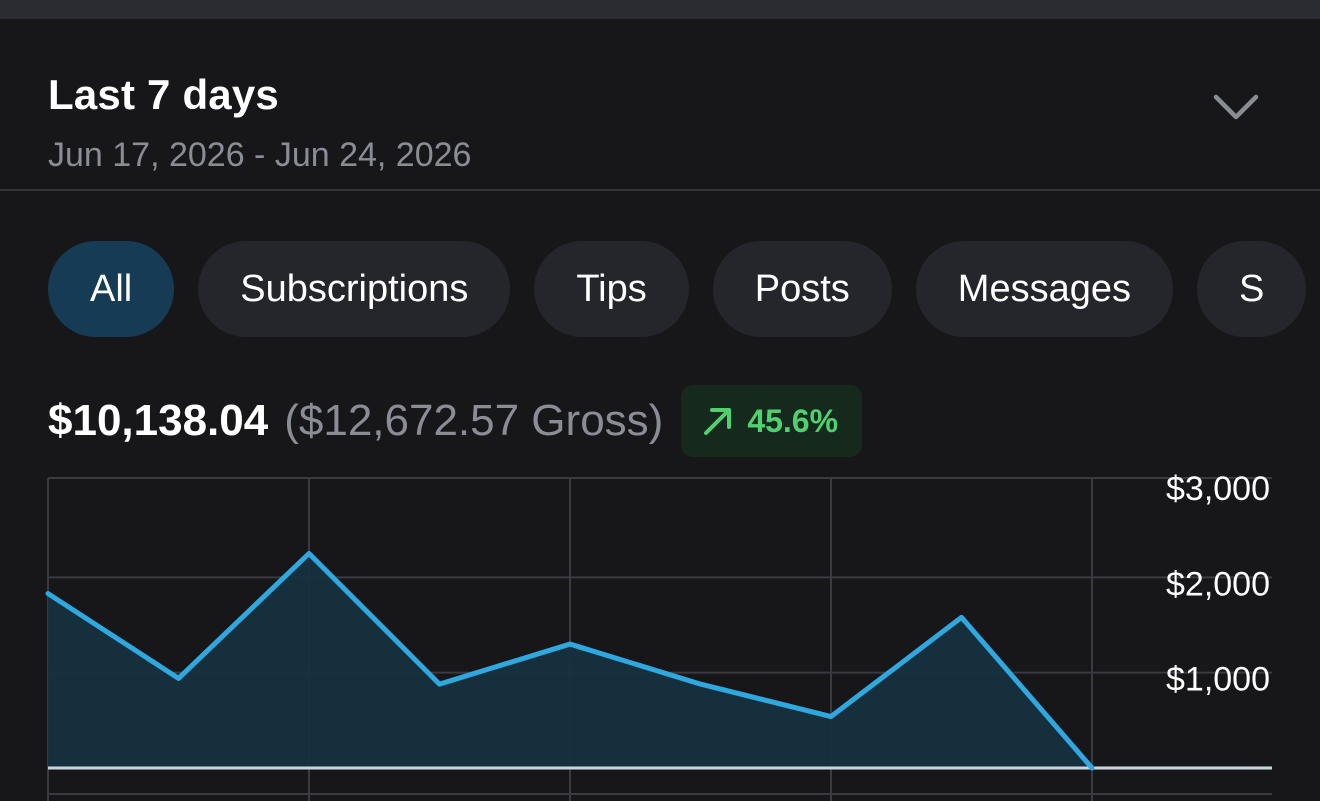 The height and width of the screenshot is (801, 1320). I want to click on net-earnings: $10,138.04, so click(158, 420).